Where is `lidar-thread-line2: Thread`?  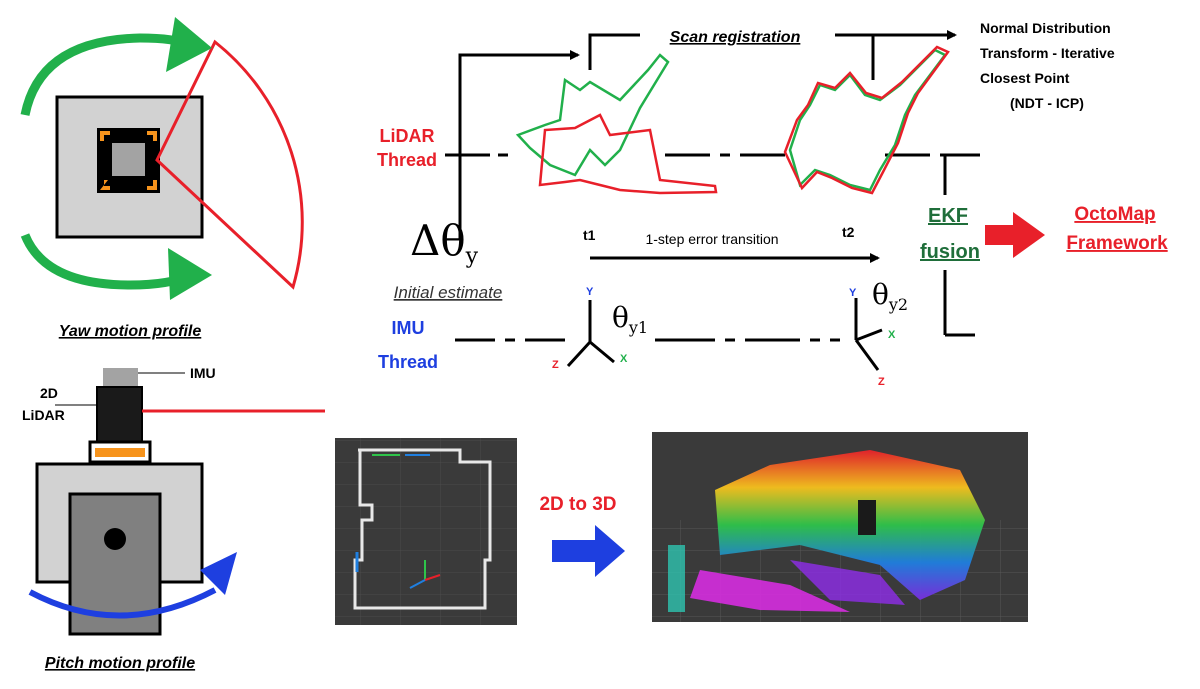 lidar-thread-line2: Thread is located at coordinates (407, 160).